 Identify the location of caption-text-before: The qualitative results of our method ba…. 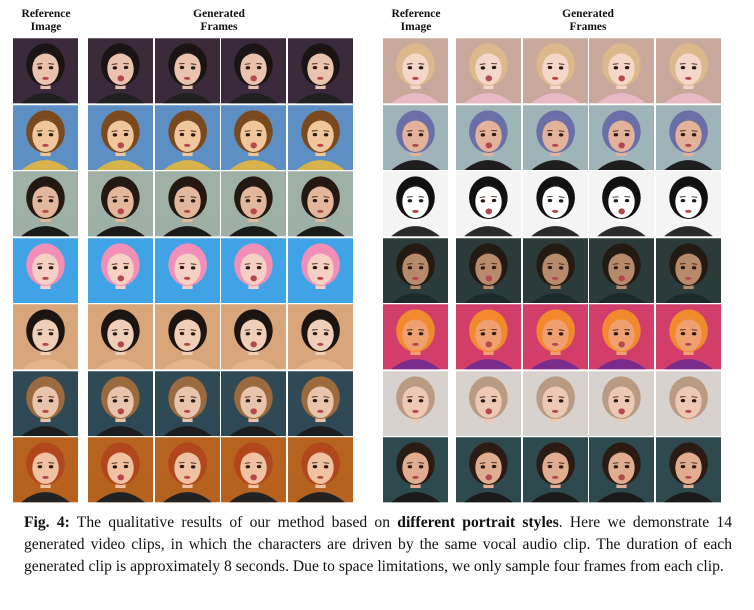
(233, 522).